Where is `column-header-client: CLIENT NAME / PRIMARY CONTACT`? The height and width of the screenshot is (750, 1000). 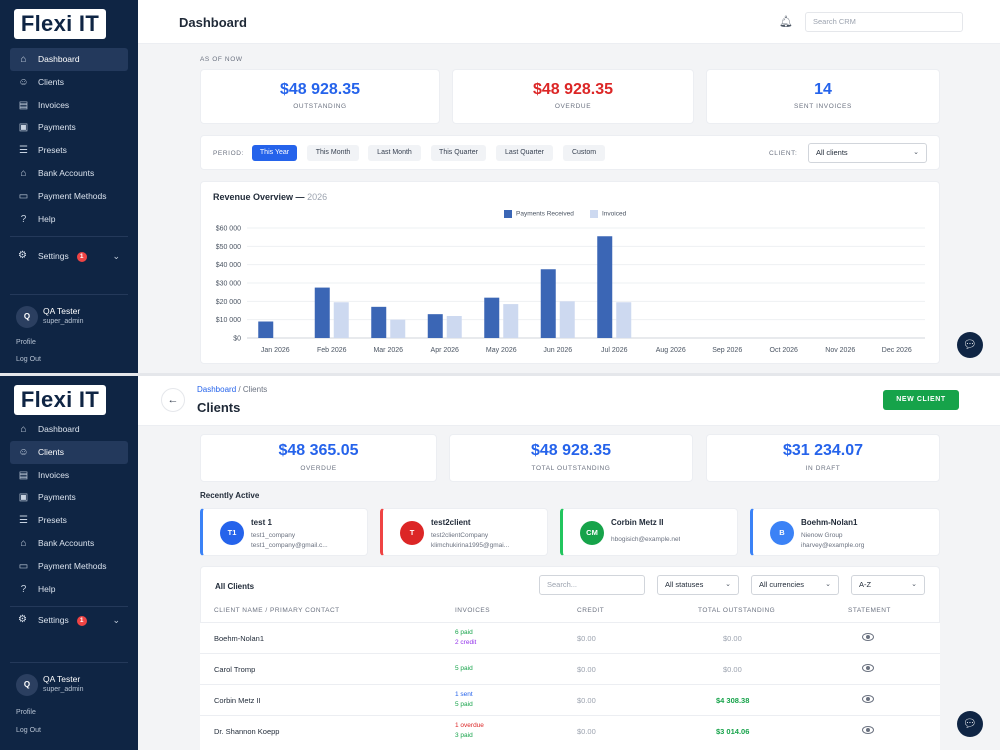 column-header-client: CLIENT NAME / PRIMARY CONTACT is located at coordinates (277, 610).